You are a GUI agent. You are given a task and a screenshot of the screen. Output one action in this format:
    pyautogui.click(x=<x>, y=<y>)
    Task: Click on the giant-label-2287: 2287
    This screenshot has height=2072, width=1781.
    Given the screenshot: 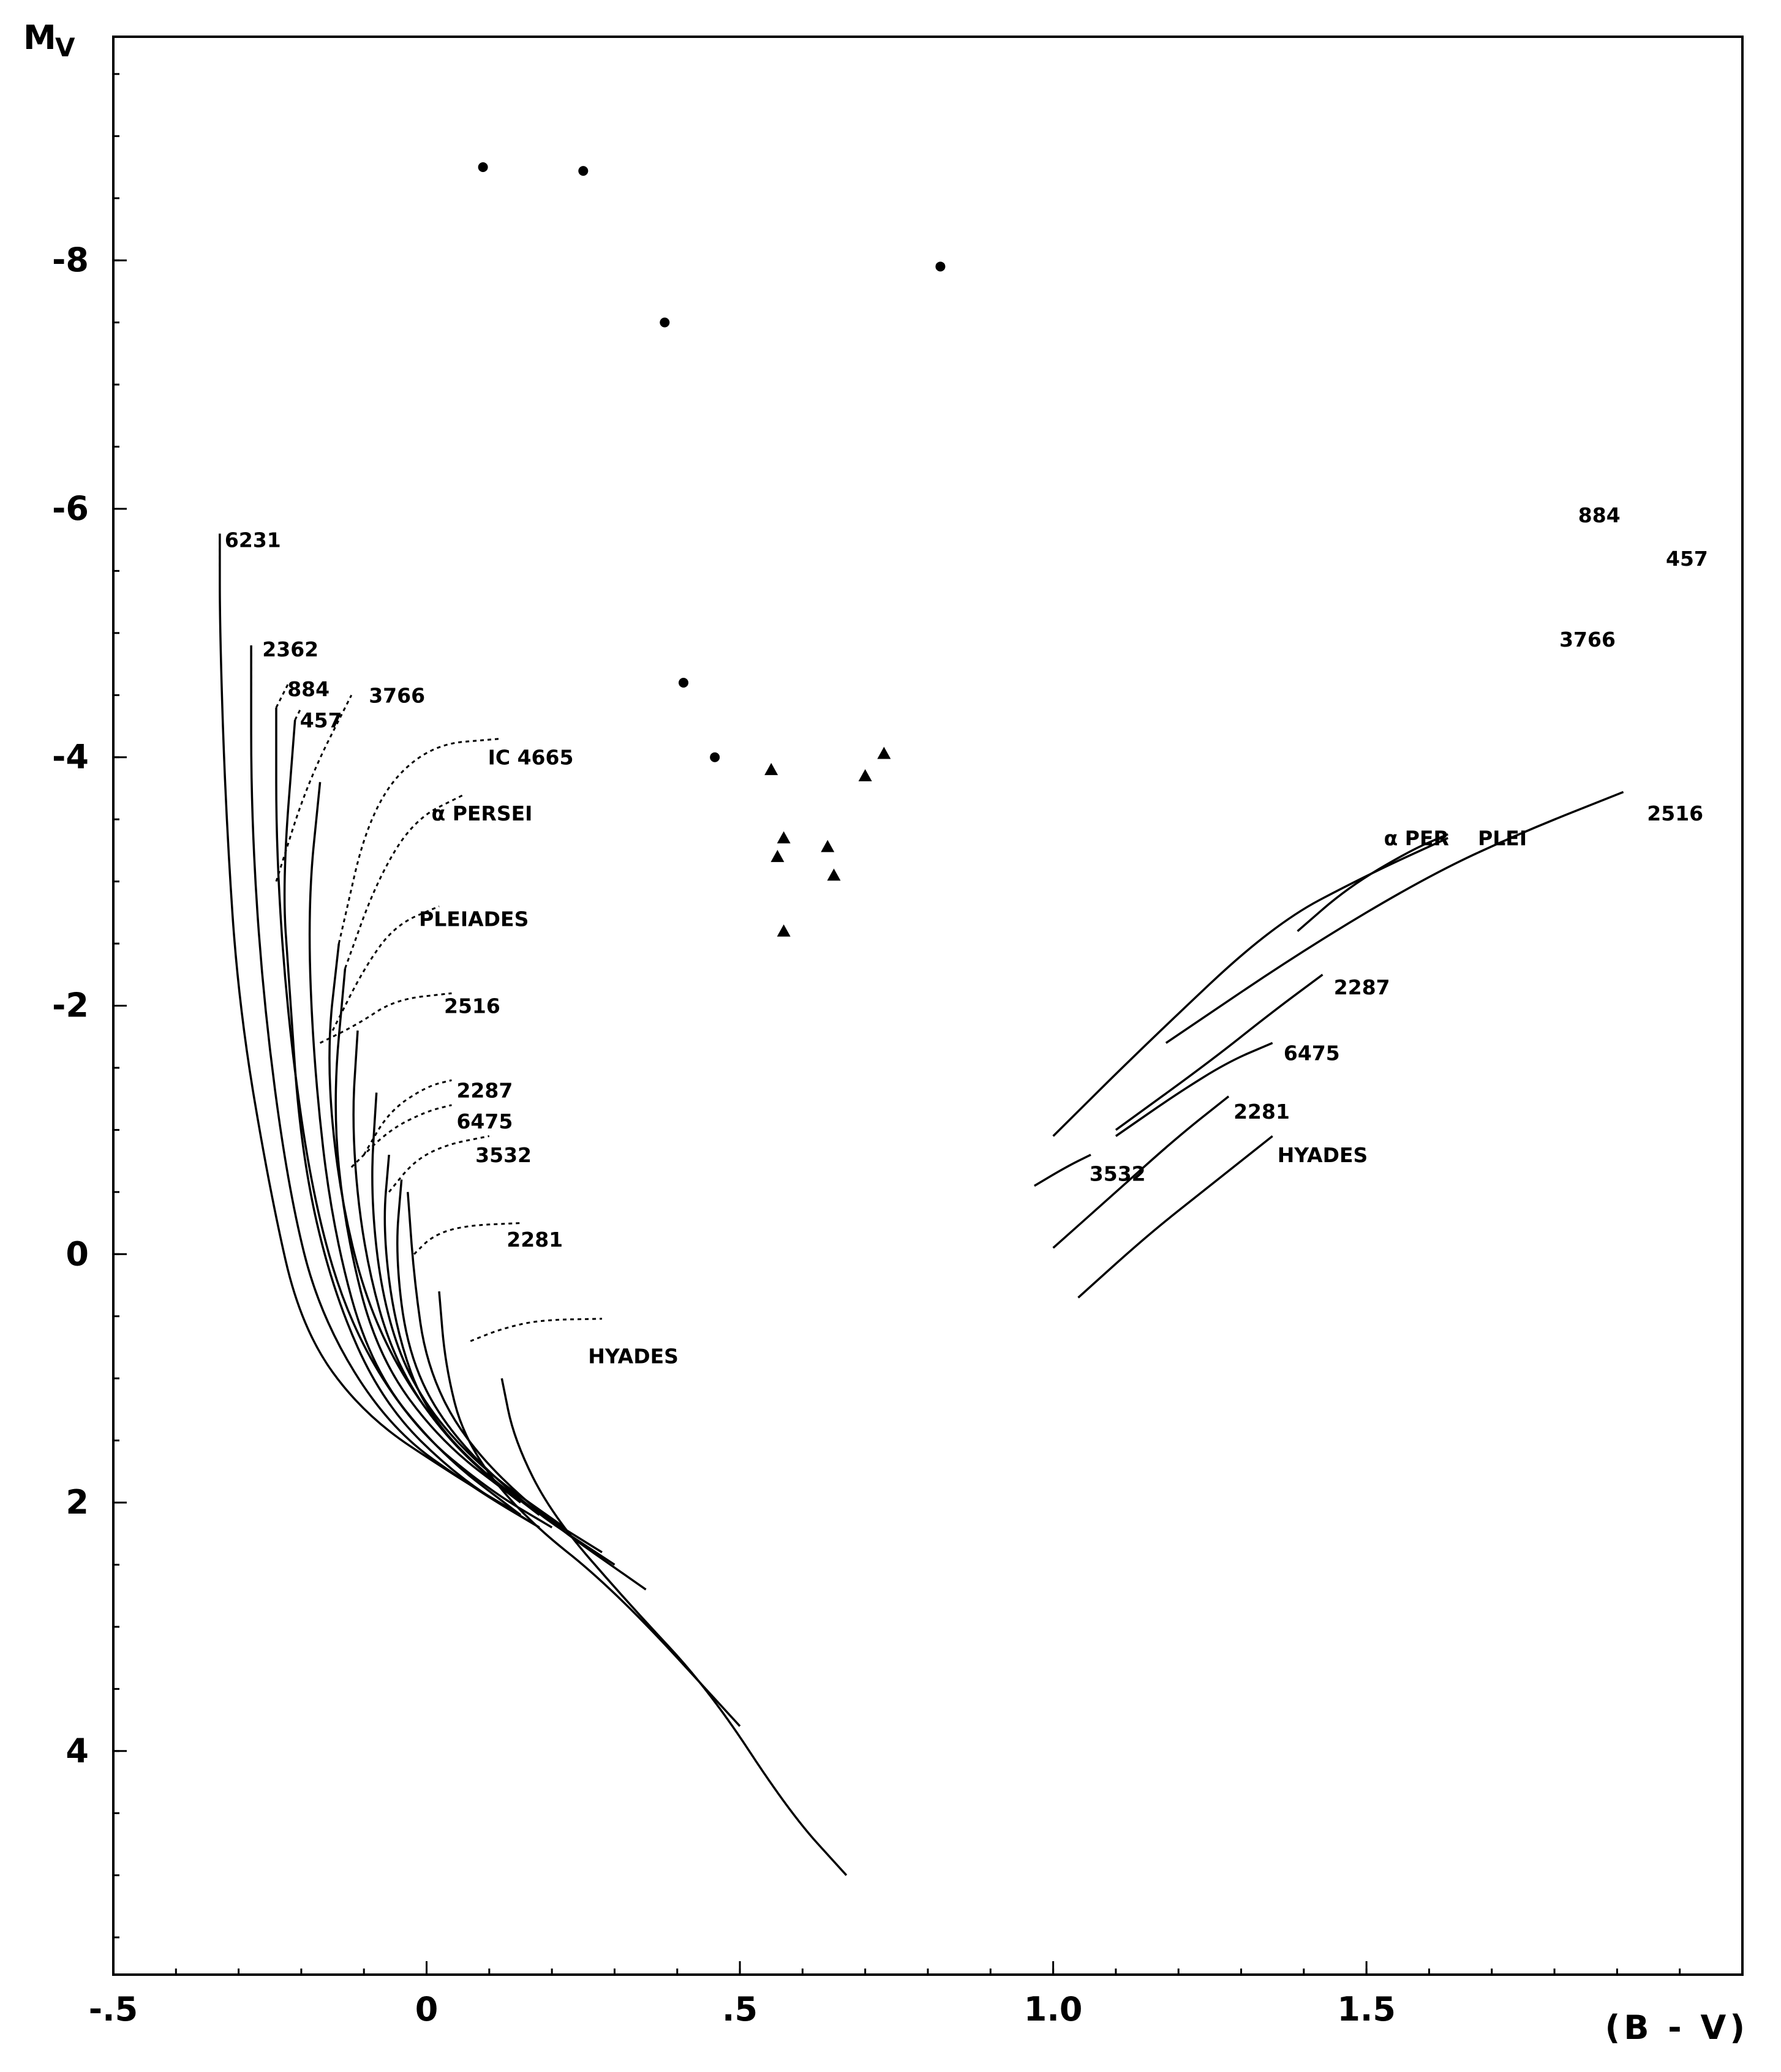 What is the action you would take?
    pyautogui.click(x=1362, y=987)
    